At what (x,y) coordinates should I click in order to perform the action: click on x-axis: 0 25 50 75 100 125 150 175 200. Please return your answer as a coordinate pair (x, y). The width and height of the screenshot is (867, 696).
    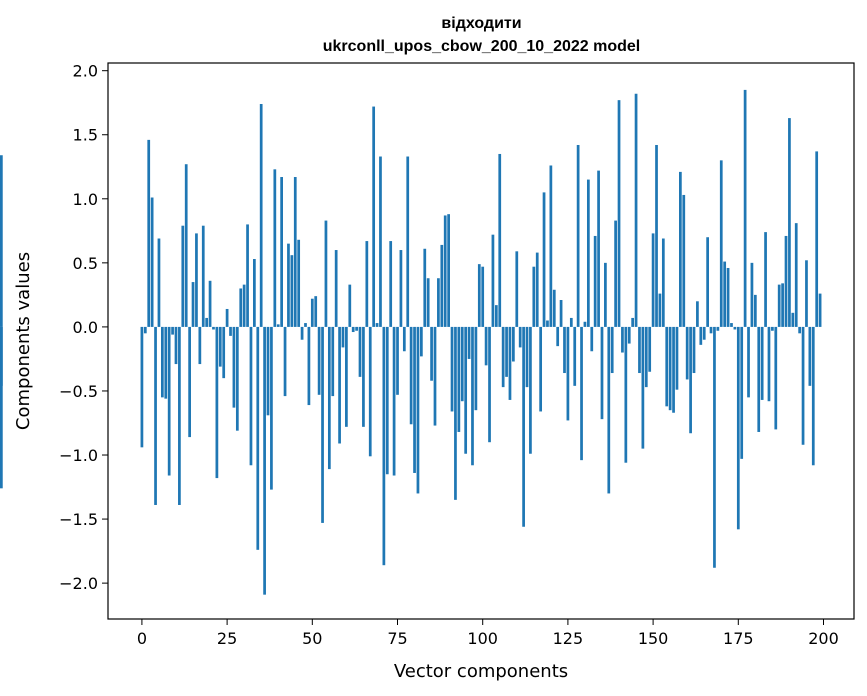
    Looking at the image, I should click on (488, 633).